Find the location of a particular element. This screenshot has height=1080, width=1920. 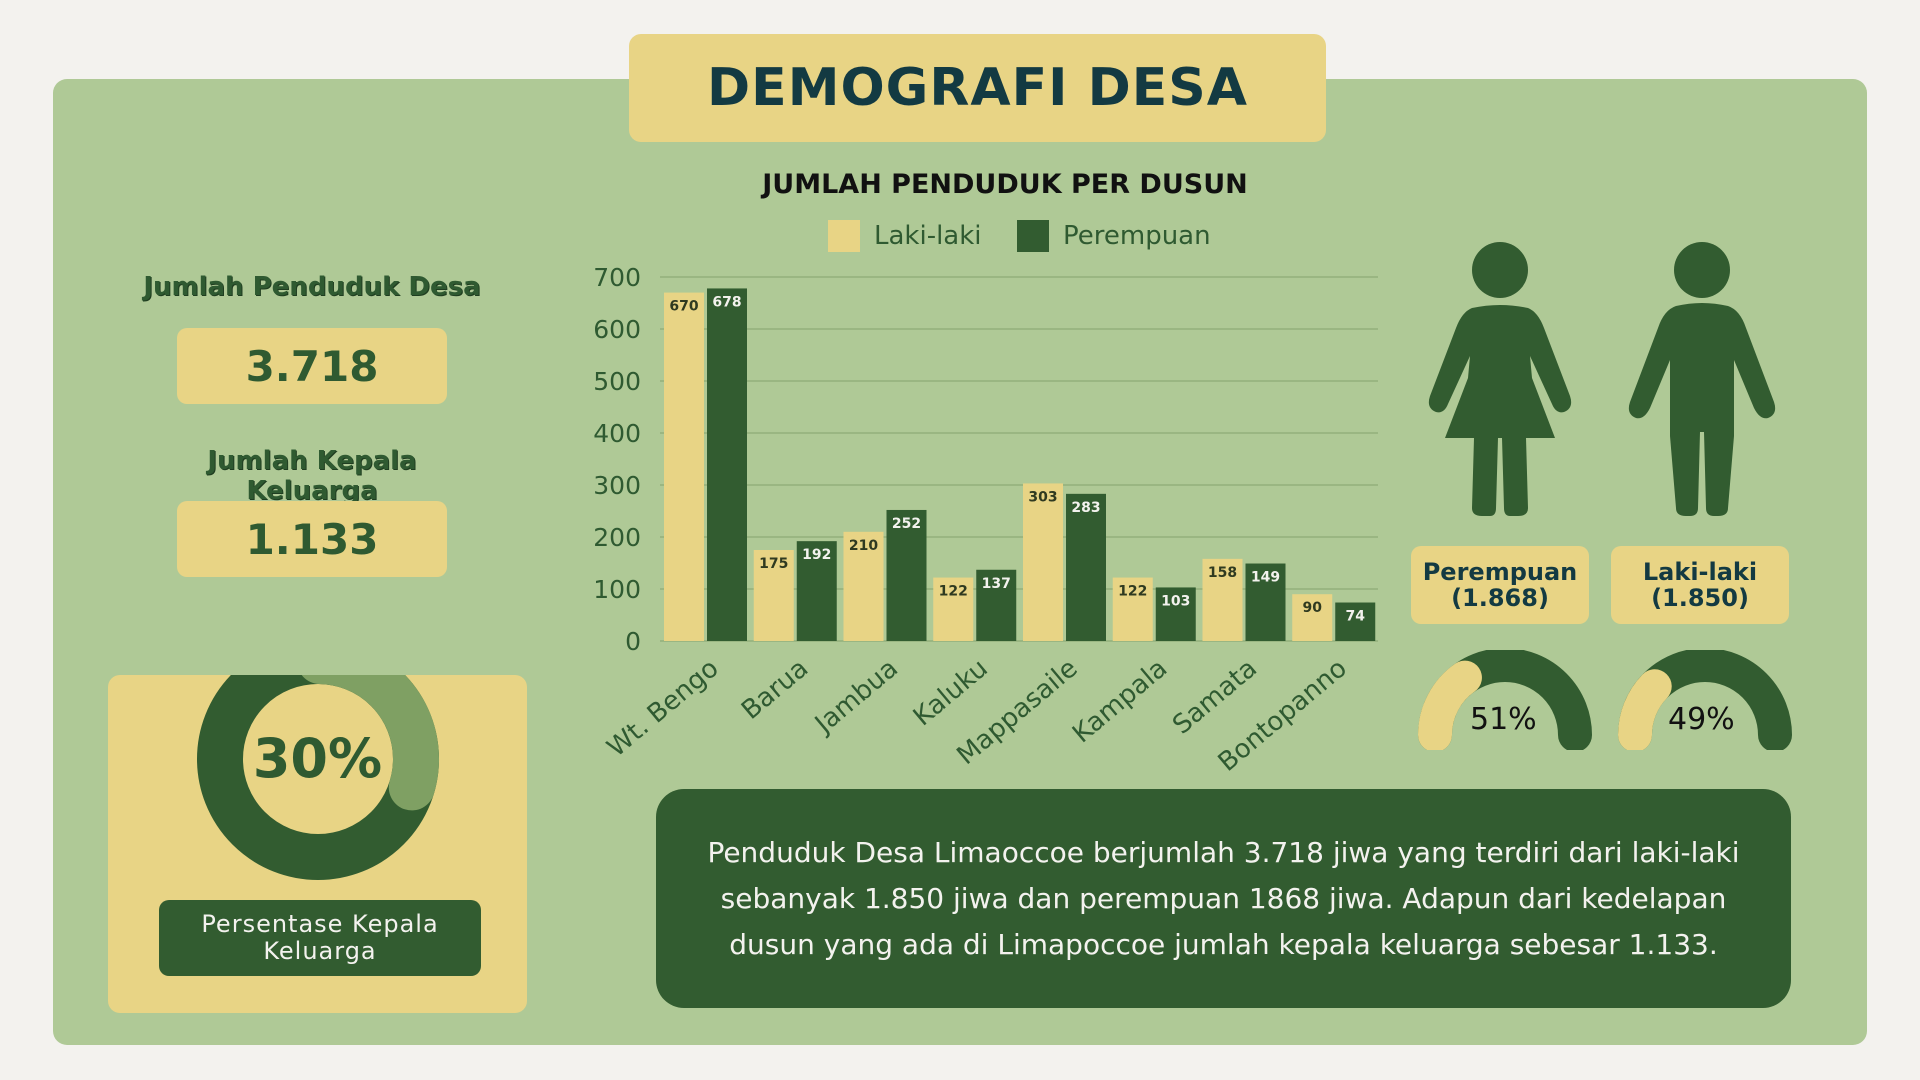

bar-data-label: 158 is located at coordinates (1222, 573).